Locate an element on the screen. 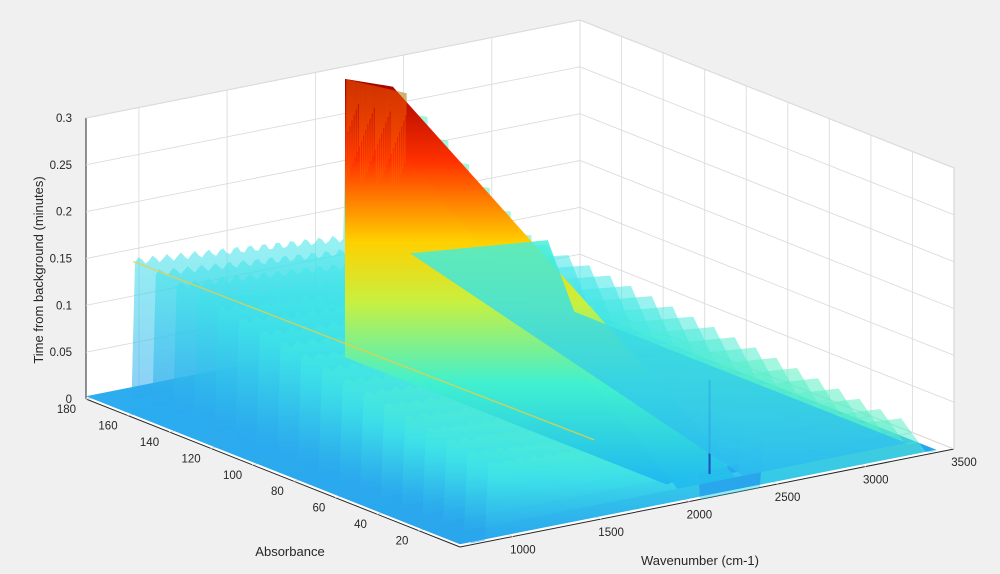 The width and height of the screenshot is (1000, 574). z-tick-label: 0.3 is located at coordinates (64, 119).